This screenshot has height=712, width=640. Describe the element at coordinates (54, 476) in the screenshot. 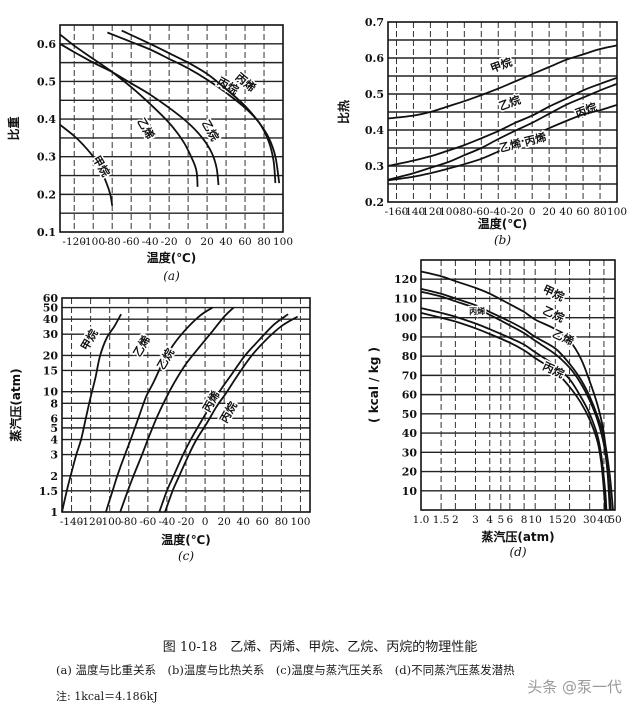

I see `y-tick-label: 2` at that location.